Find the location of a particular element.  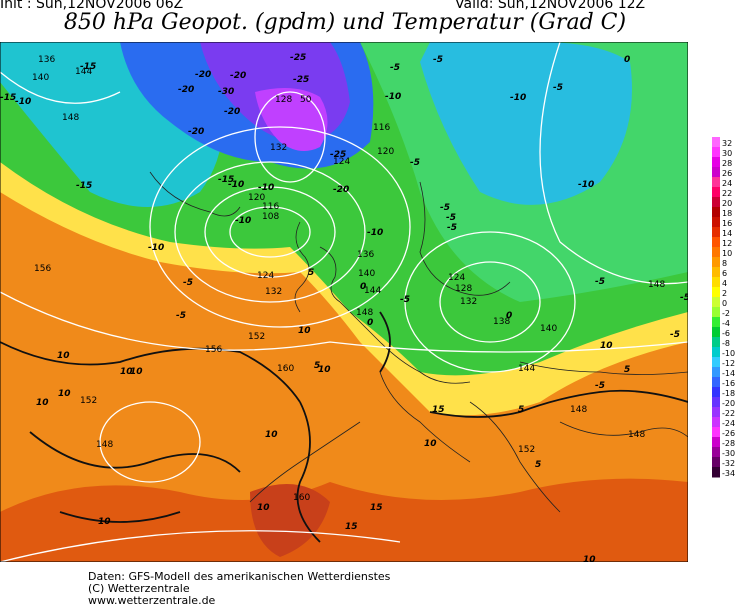

legend-label: -6 is located at coordinates (726, 333).